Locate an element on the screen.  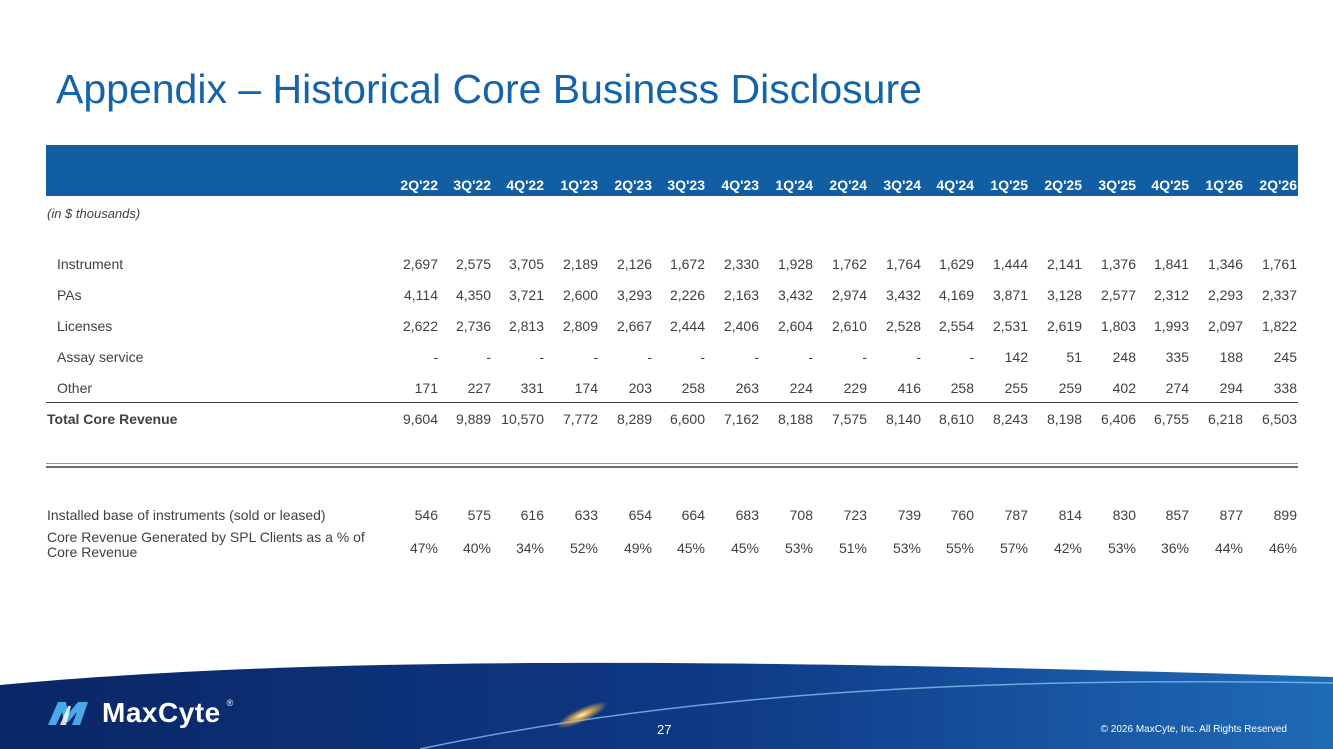
table-cell: 546 is located at coordinates (426, 515).